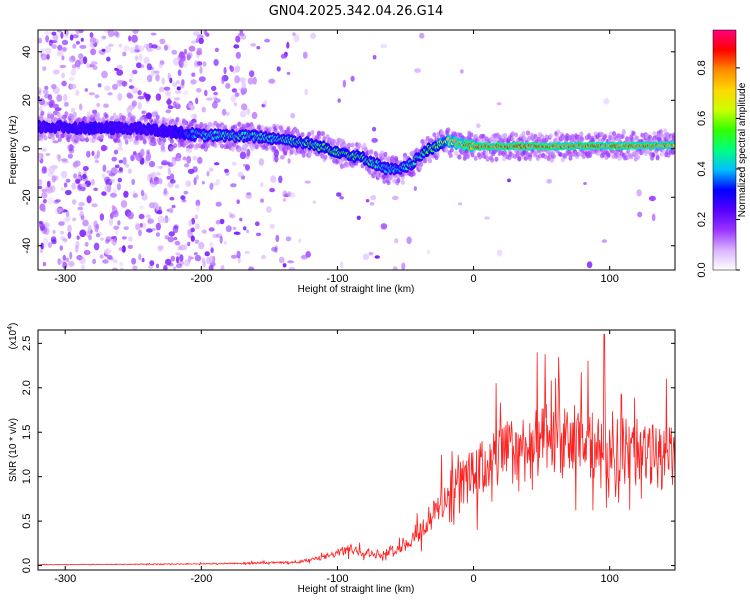 This screenshot has height=600, width=750. Describe the element at coordinates (201, 279) in the screenshot. I see `x-tick-label: -200` at that location.